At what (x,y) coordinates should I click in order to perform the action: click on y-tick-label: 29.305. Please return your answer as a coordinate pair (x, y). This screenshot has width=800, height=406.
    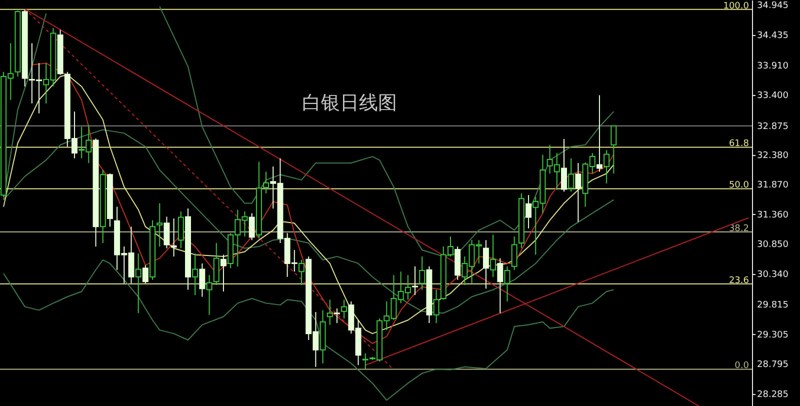
    Looking at the image, I should click on (772, 335).